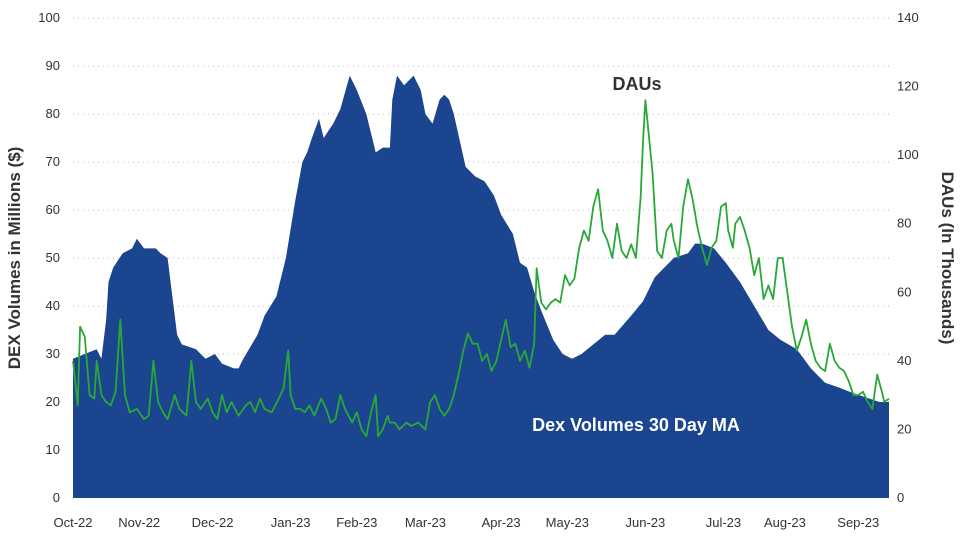 The height and width of the screenshot is (540, 960). I want to click on x-tick-label: Jun-23, so click(646, 522).